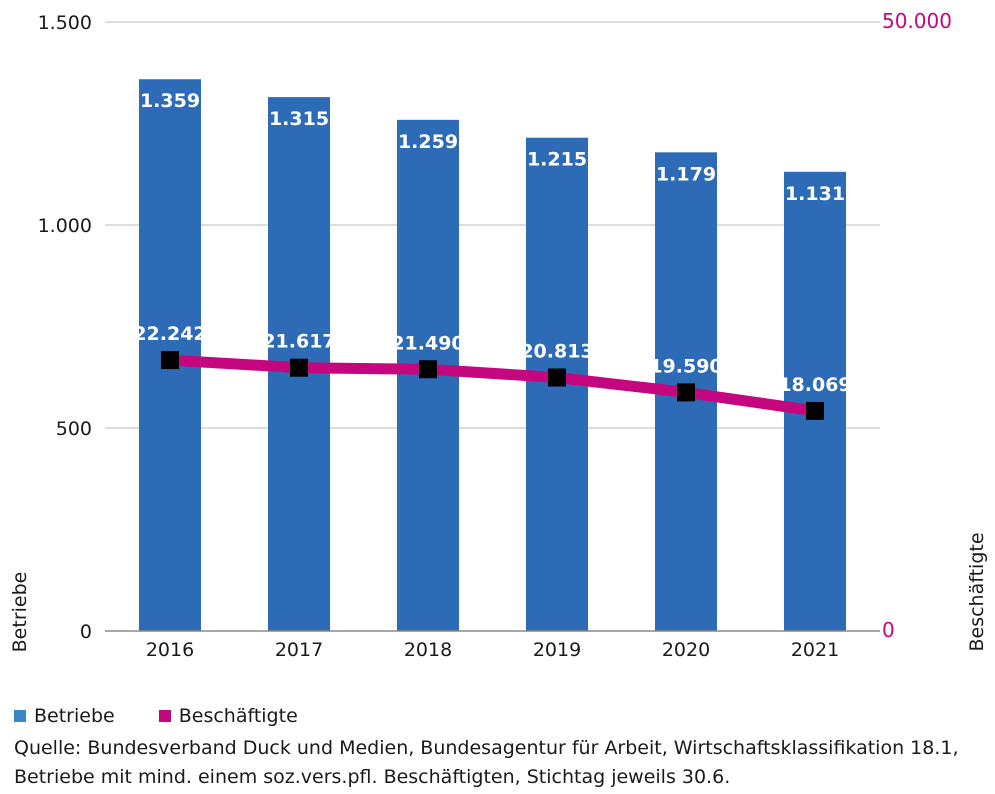 This screenshot has height=794, width=995. Describe the element at coordinates (686, 174) in the screenshot. I see `bar-value-label: 1.179` at that location.